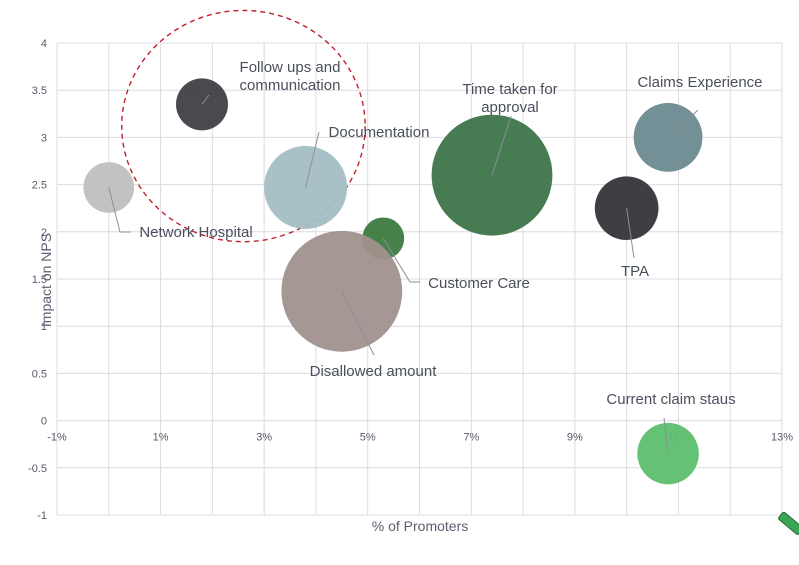 This screenshot has width=799, height=565. What do you see at coordinates (44, 138) in the screenshot?
I see `y-tick-label: 3` at bounding box center [44, 138].